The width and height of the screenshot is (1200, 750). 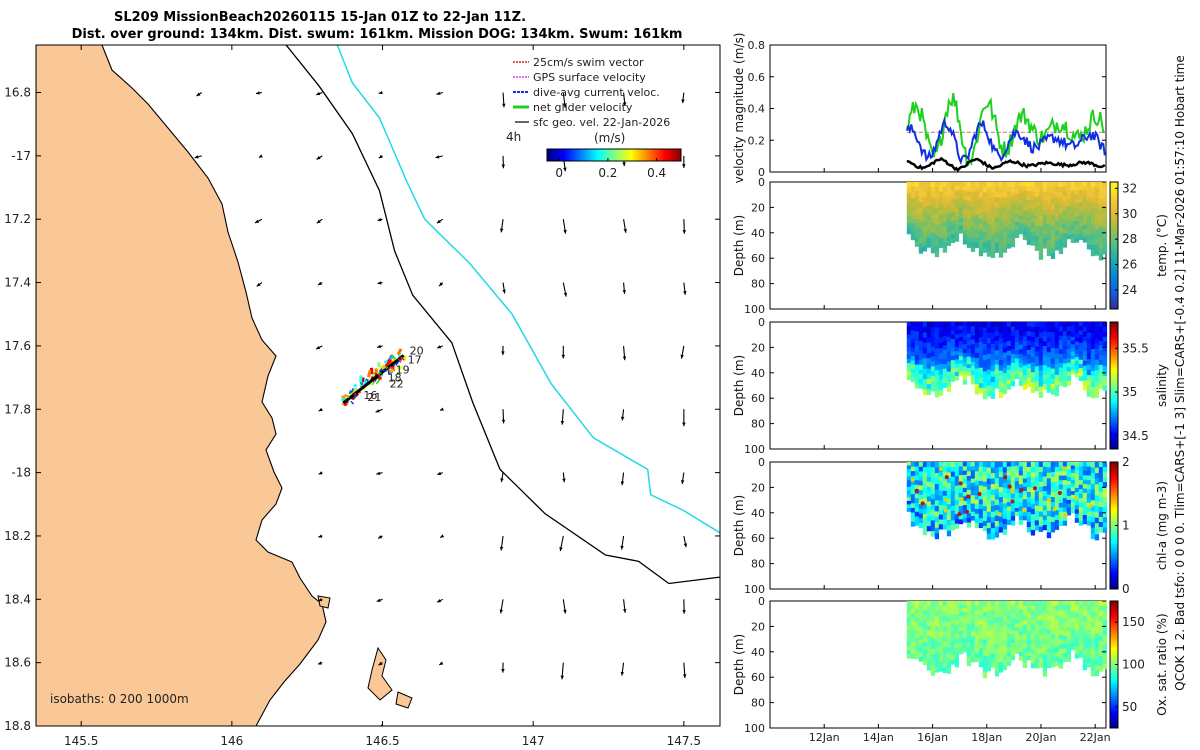 I want to click on track-day-label: 18, so click(x=395, y=377).